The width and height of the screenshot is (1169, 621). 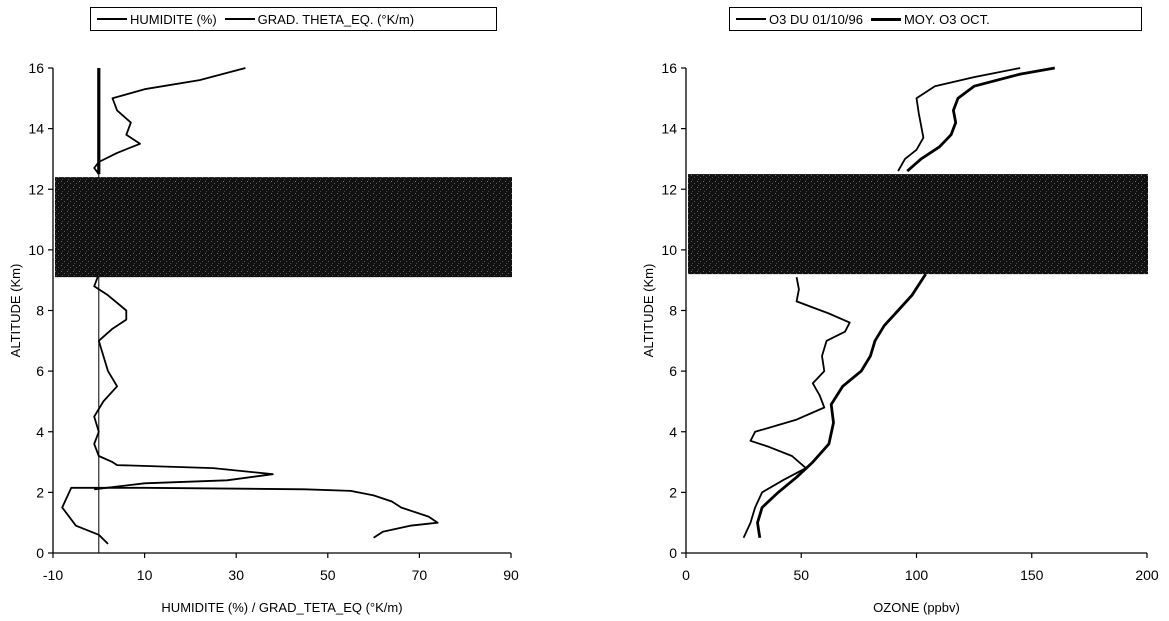 I want to click on x-tick-label: 150, so click(x=1032, y=575).